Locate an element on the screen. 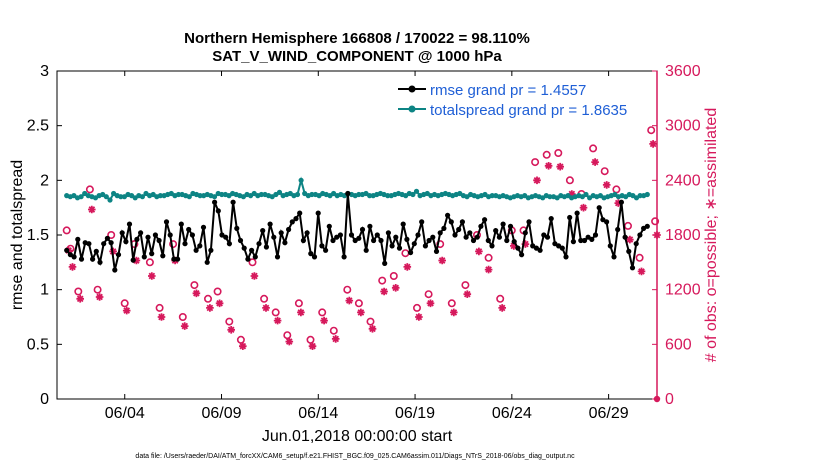  y-left-tick-label: 0.5 is located at coordinates (38, 344).